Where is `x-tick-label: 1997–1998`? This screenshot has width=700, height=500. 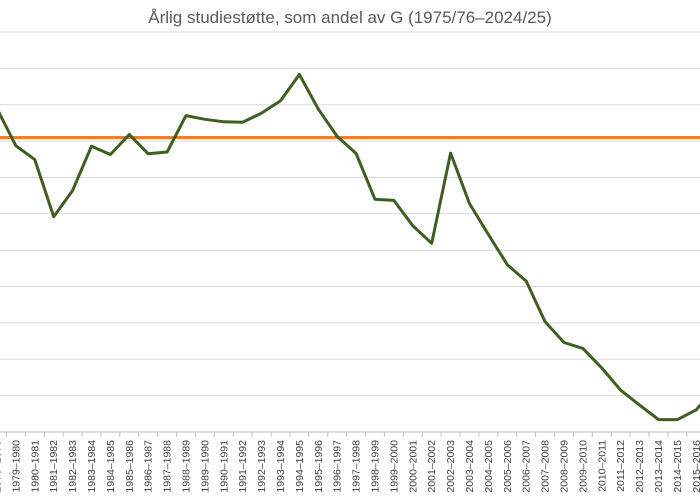
x-tick-label: 1997–1998 is located at coordinates (357, 466).